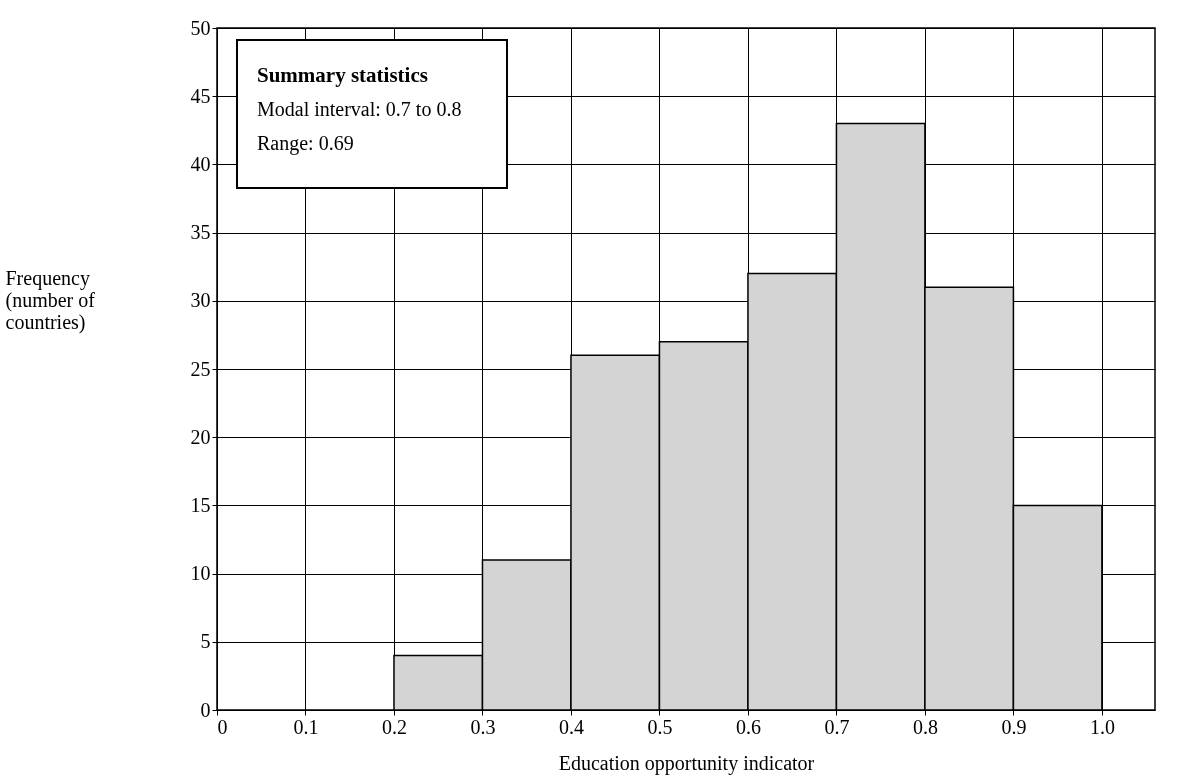  Describe the element at coordinates (200, 368) in the screenshot. I see `y-tick-label: 25` at that location.